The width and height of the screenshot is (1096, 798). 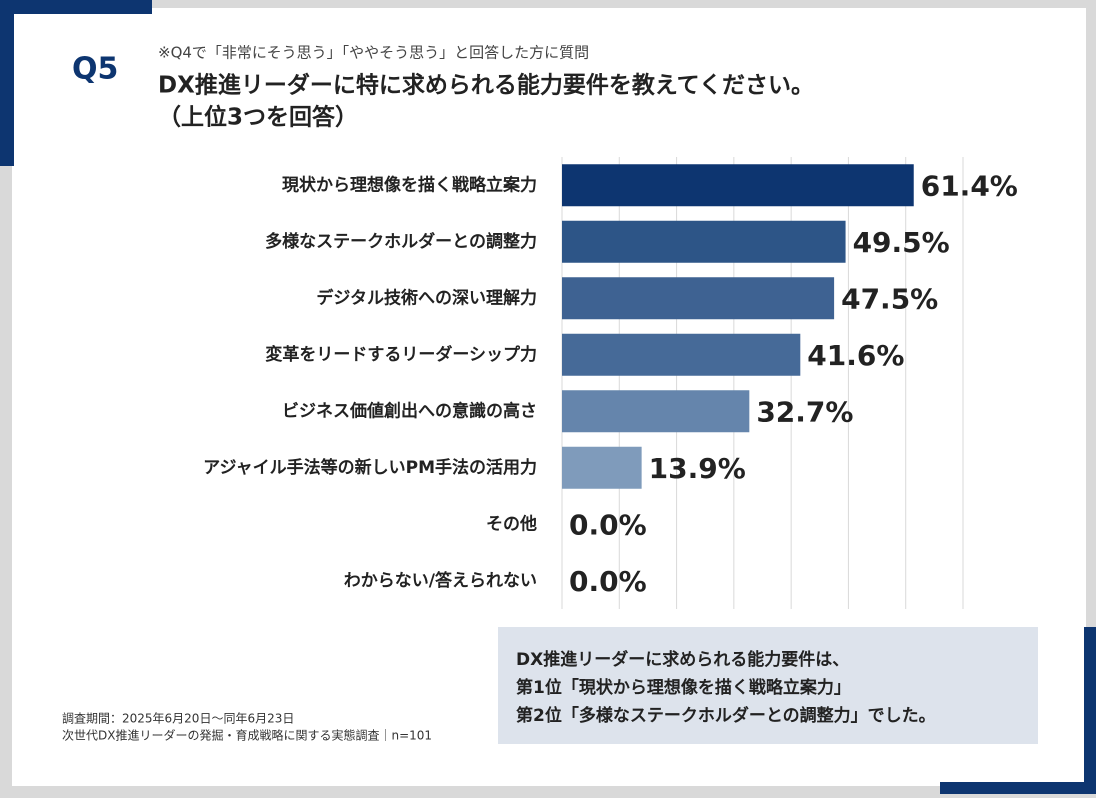 I want to click on footnote: 次世代DX推進リーダーの発掘・育成戦略に関する実態調査｜n=101, so click(x=247, y=735).